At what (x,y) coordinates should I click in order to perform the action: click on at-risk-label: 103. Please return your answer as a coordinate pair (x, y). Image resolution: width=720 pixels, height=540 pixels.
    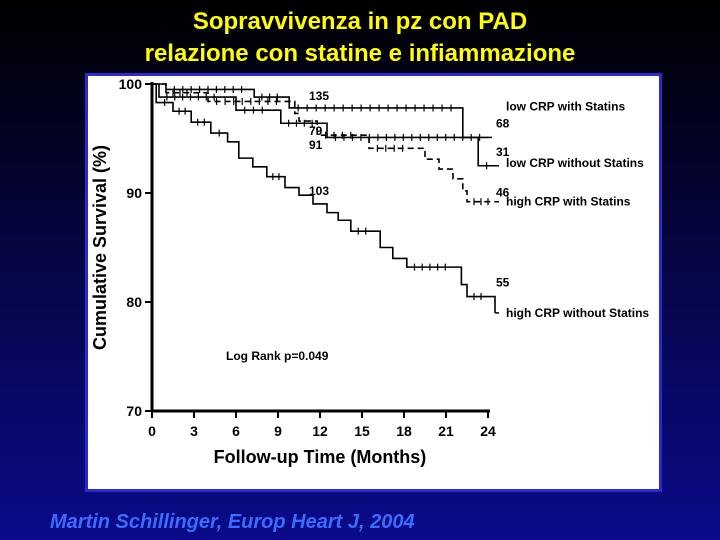
    Looking at the image, I should click on (319, 191).